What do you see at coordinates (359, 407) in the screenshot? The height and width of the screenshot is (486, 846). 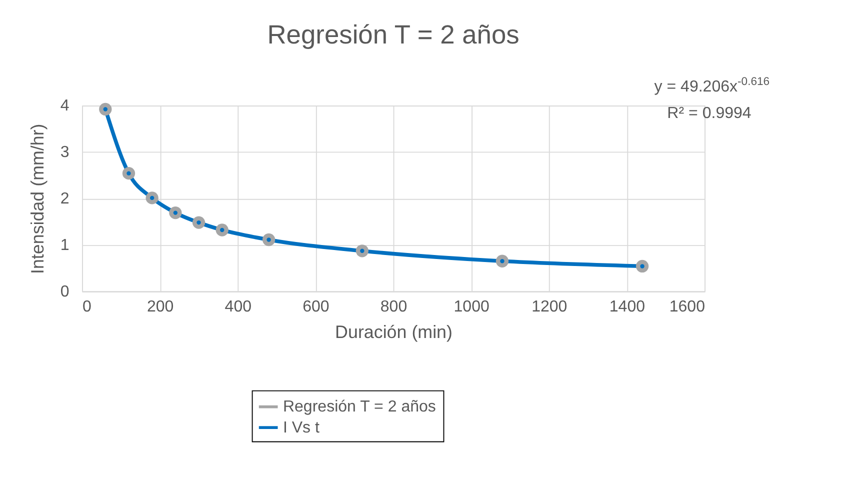 I see `legend-label: Regresión T = 2 años` at bounding box center [359, 407].